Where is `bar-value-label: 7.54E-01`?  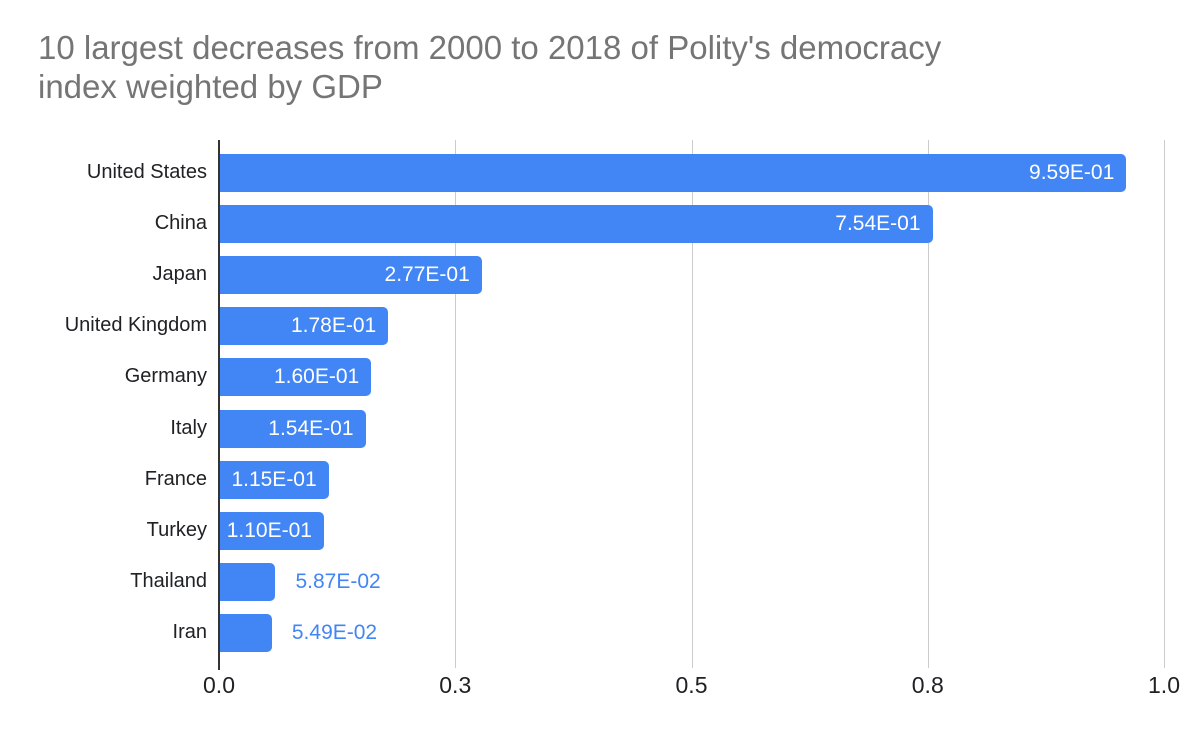
bar-value-label: 7.54E-01 is located at coordinates (878, 223).